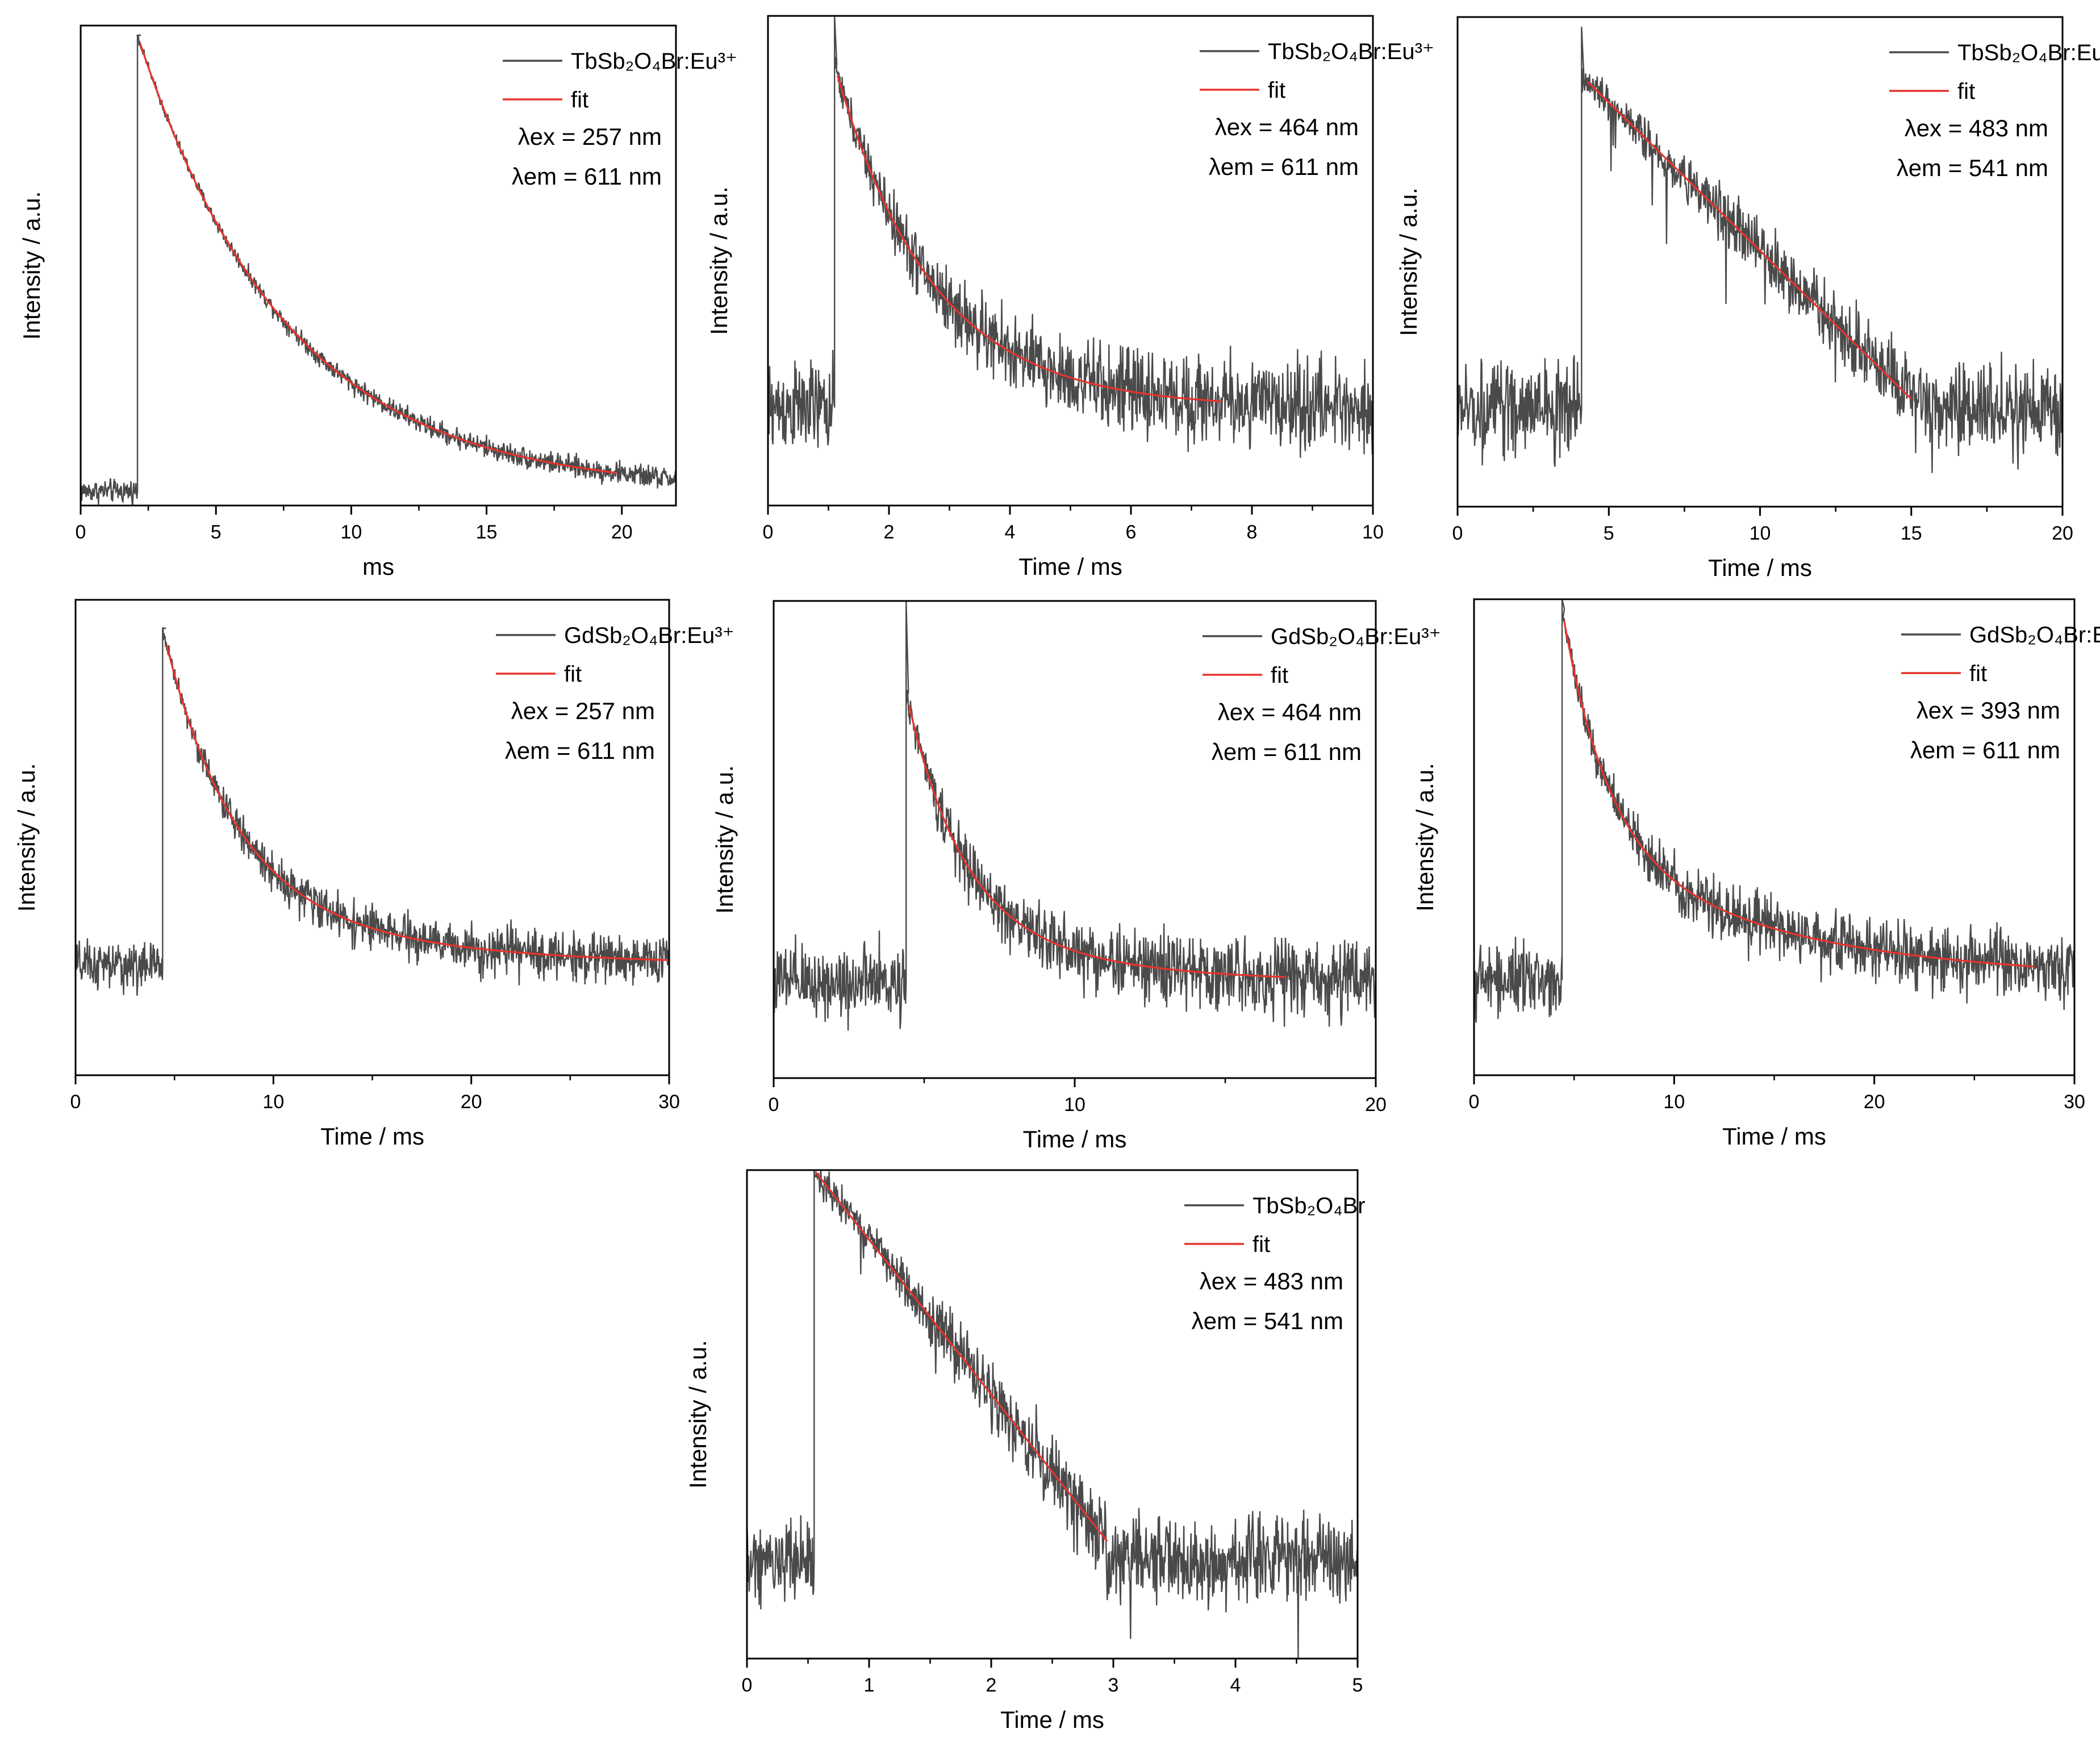  Describe the element at coordinates (961, 1356) in the screenshot. I see `fit-curve-g` at that location.